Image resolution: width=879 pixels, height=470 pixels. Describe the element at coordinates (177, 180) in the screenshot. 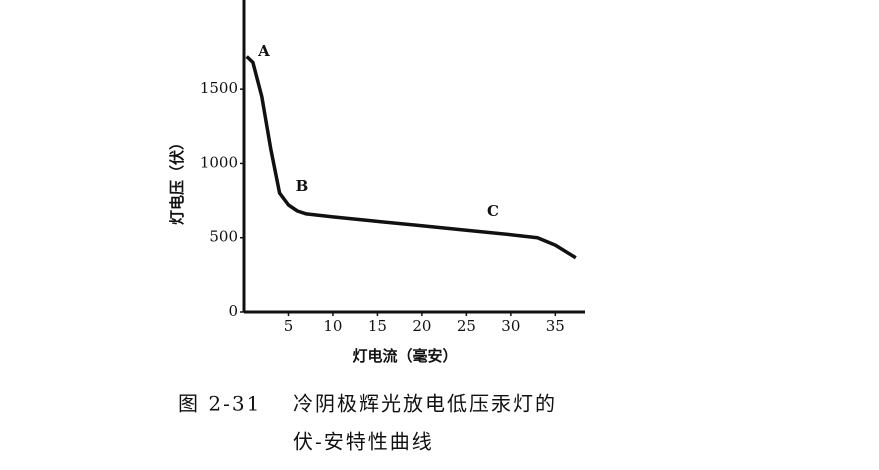

I see `y-axis-label: 灯电压（伏）` at that location.